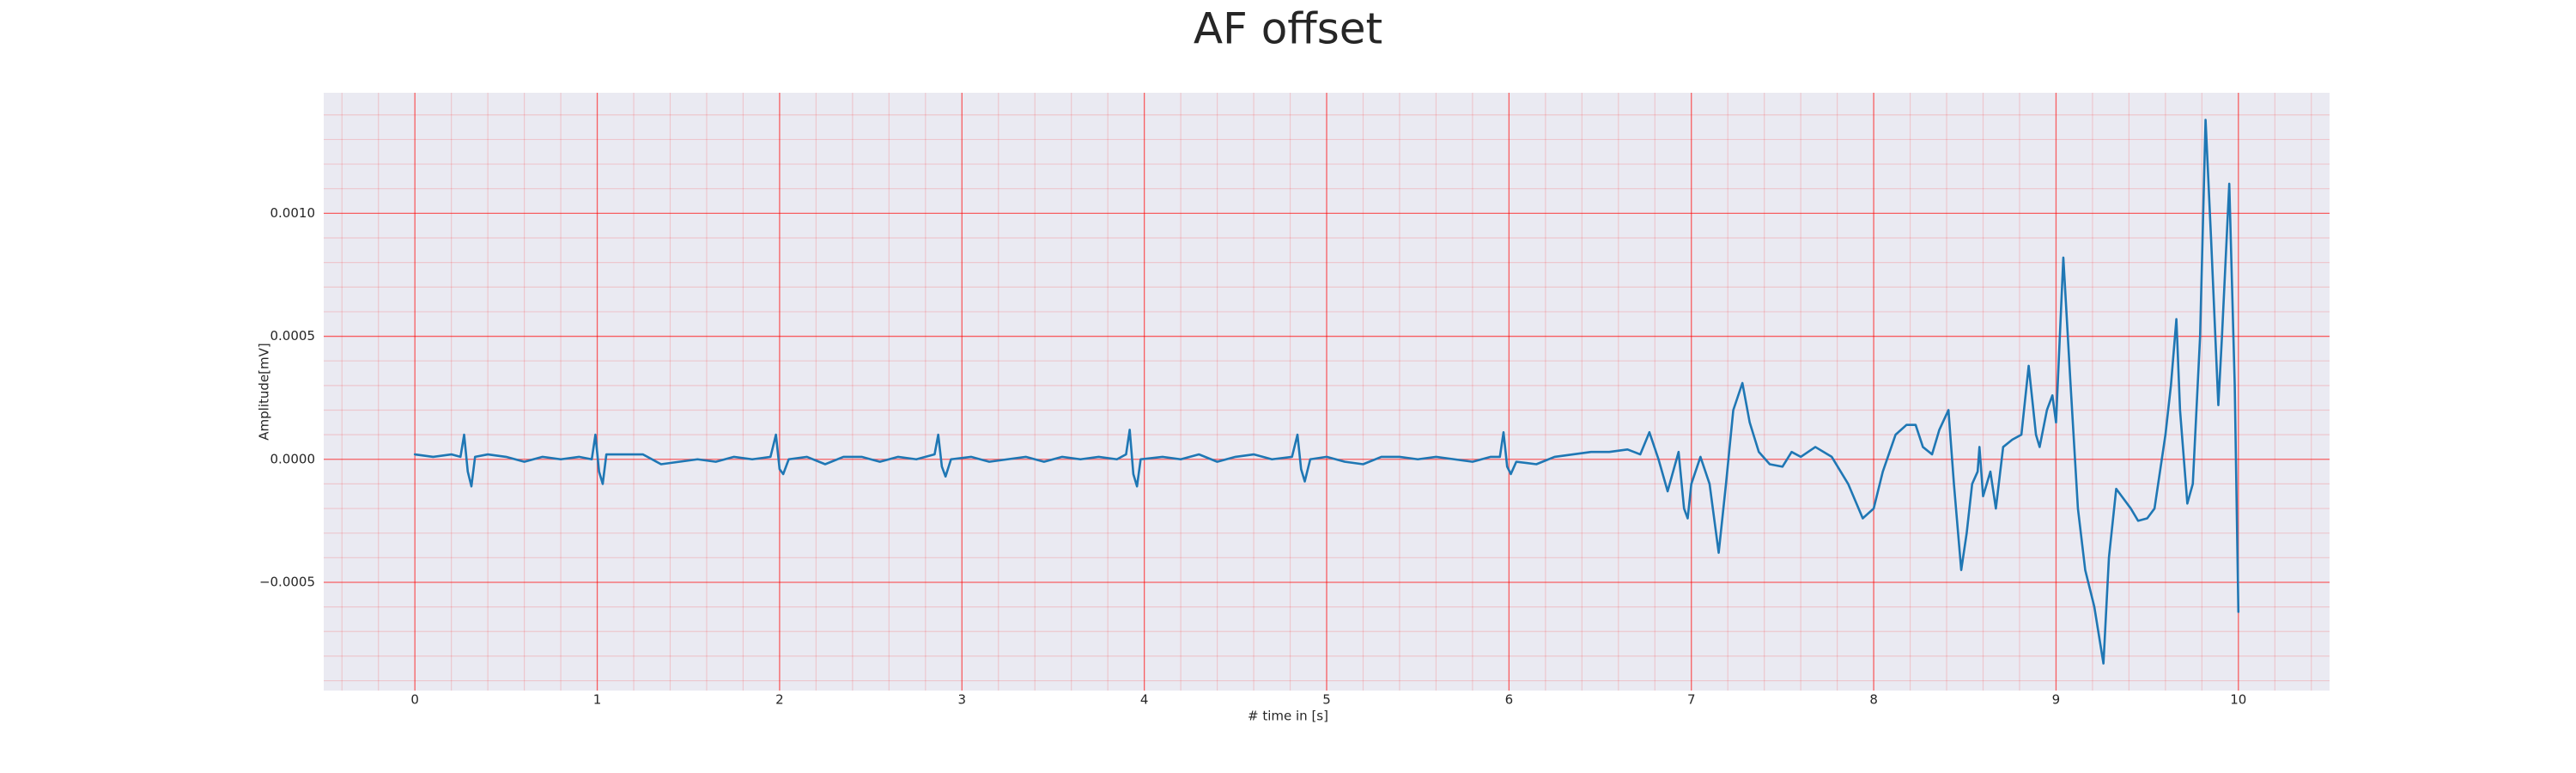 This screenshot has width=2576, height=773. I want to click on chart-title: AF offset, so click(1288, 29).